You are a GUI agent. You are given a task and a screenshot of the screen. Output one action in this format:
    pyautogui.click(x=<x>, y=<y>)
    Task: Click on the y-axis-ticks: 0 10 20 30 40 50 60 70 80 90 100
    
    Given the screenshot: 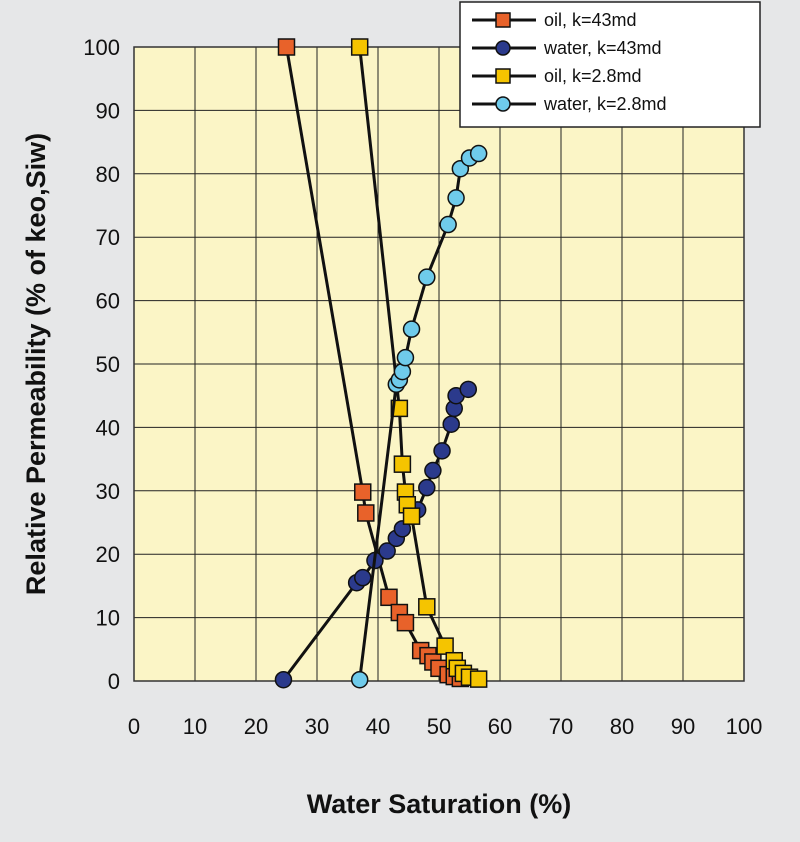 What is the action you would take?
    pyautogui.click(x=101, y=364)
    